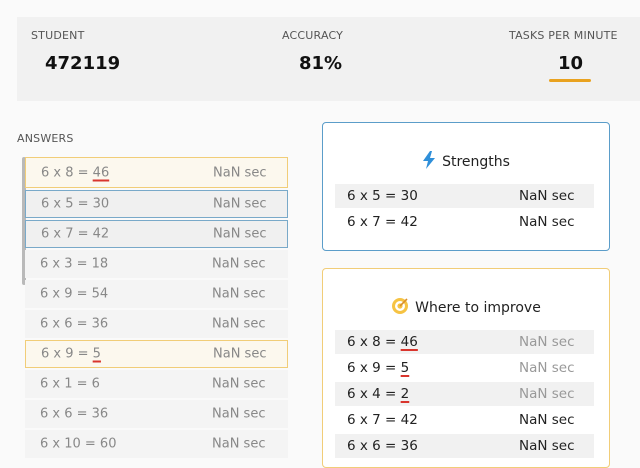 The height and width of the screenshot is (468, 640). I want to click on answer-row: 6 x 3 = 18 NaN sec, so click(156, 264).